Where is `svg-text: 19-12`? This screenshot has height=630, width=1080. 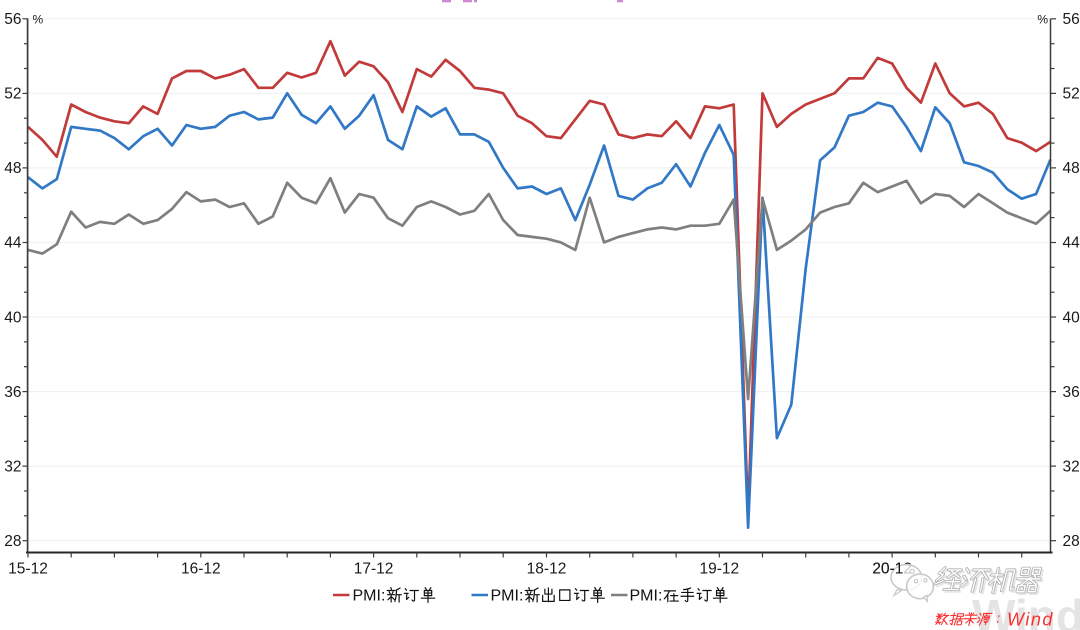 svg-text: 19-12 is located at coordinates (719, 569).